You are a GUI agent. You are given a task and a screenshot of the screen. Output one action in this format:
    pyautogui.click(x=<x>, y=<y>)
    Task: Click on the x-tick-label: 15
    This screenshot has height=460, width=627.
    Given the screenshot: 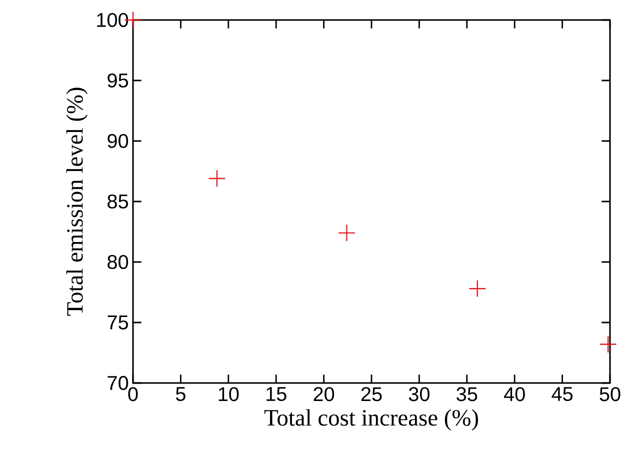 What is the action you would take?
    pyautogui.click(x=276, y=394)
    